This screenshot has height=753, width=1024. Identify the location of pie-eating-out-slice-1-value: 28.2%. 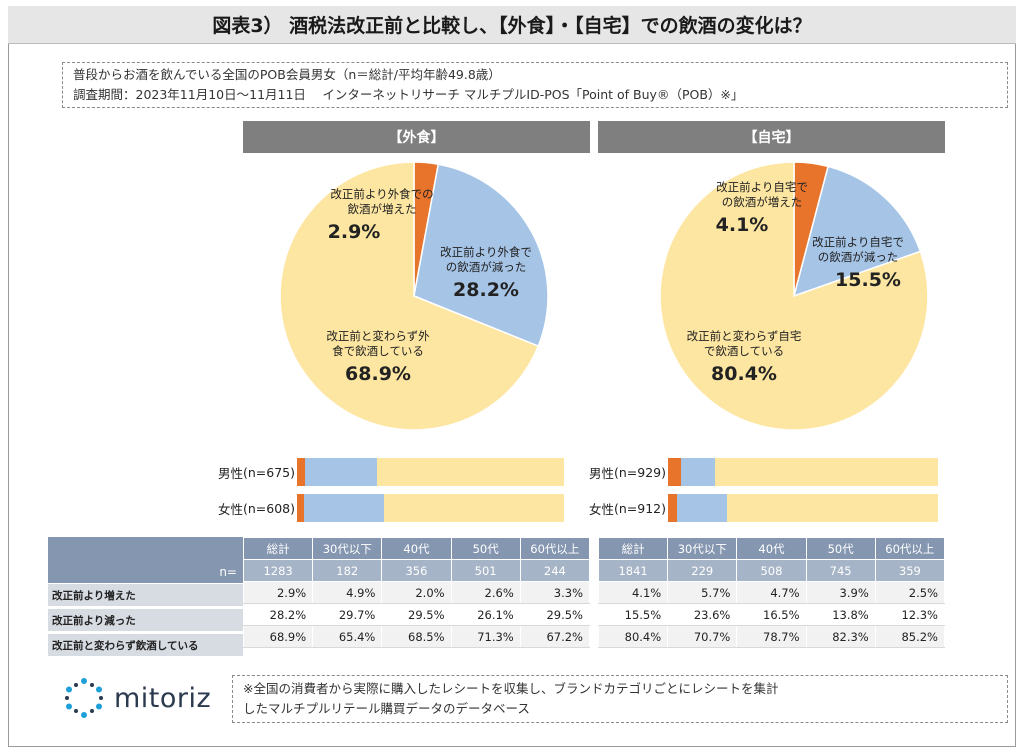
(486, 290).